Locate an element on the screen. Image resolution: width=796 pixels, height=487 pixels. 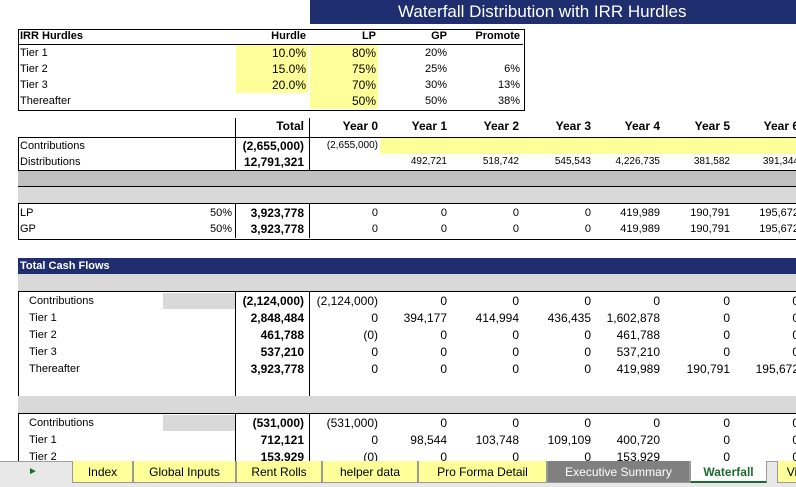
cashflow-cell: 492,721 is located at coordinates (428, 161).